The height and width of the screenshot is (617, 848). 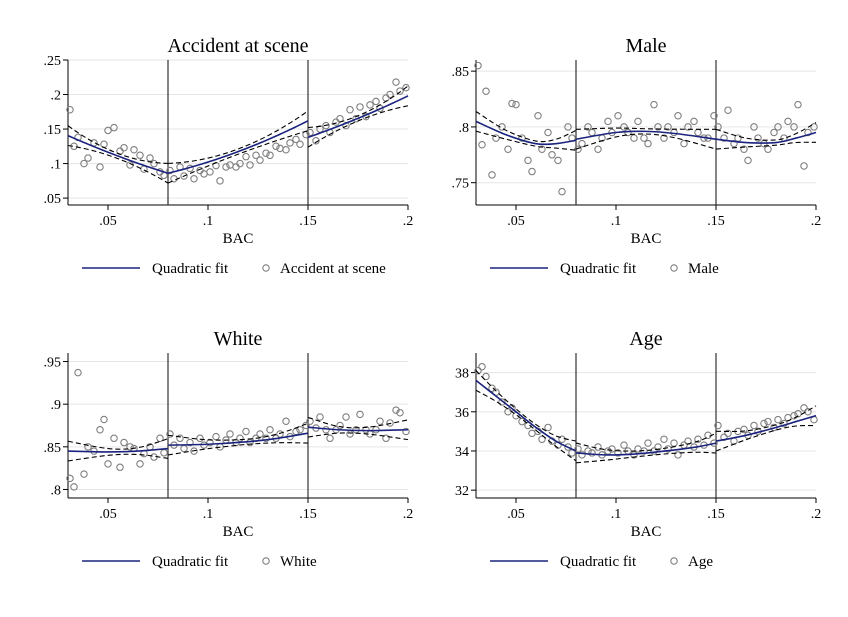 What do you see at coordinates (53, 61) in the screenshot?
I see `y-tick-label: .25` at bounding box center [53, 61].